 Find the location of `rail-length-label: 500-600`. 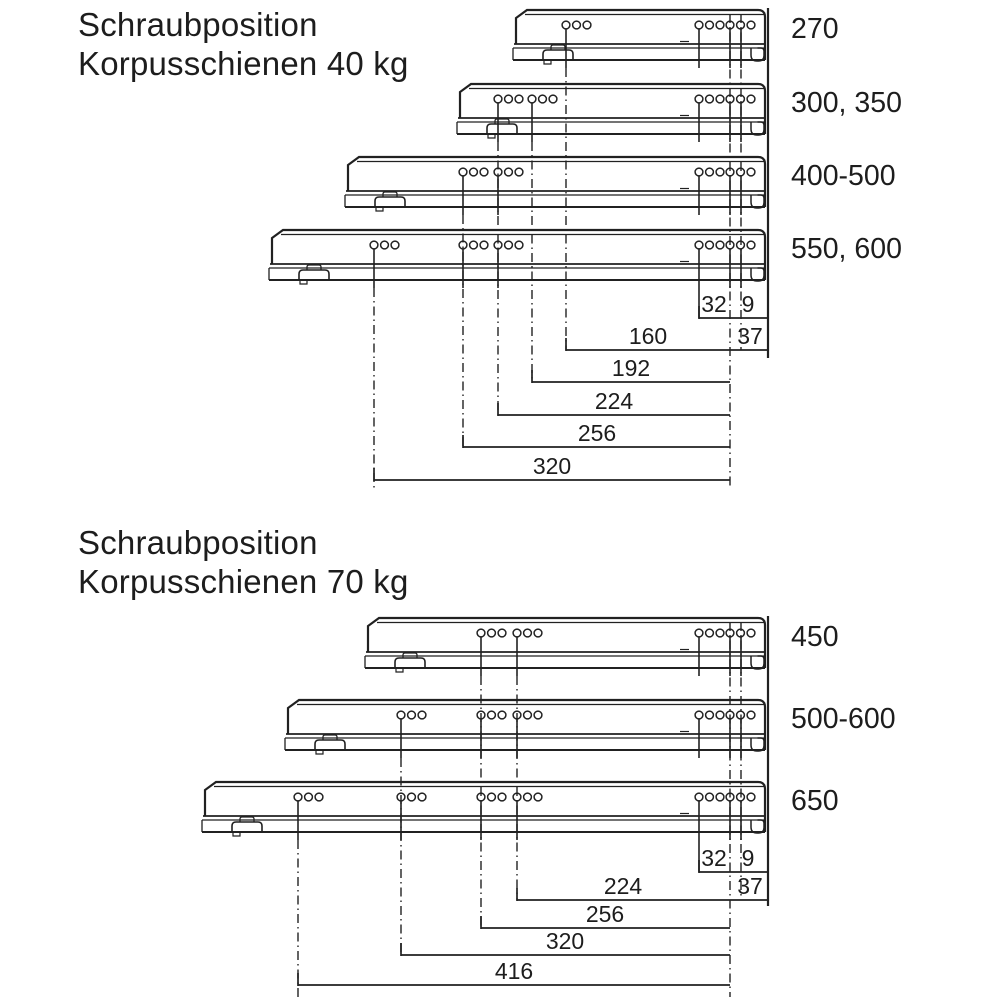

rail-length-label: 500-600 is located at coordinates (843, 719).